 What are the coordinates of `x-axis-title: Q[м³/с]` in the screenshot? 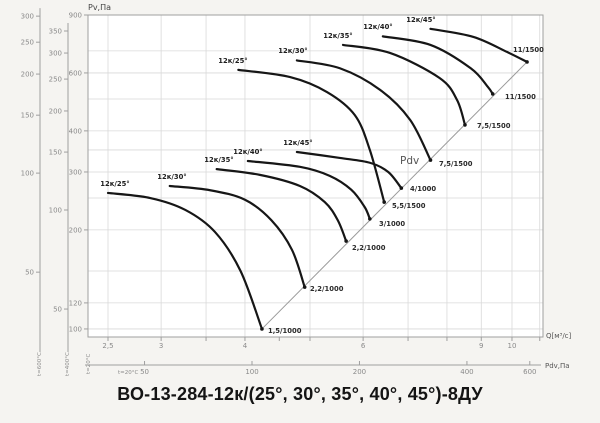 It's located at (559, 336).